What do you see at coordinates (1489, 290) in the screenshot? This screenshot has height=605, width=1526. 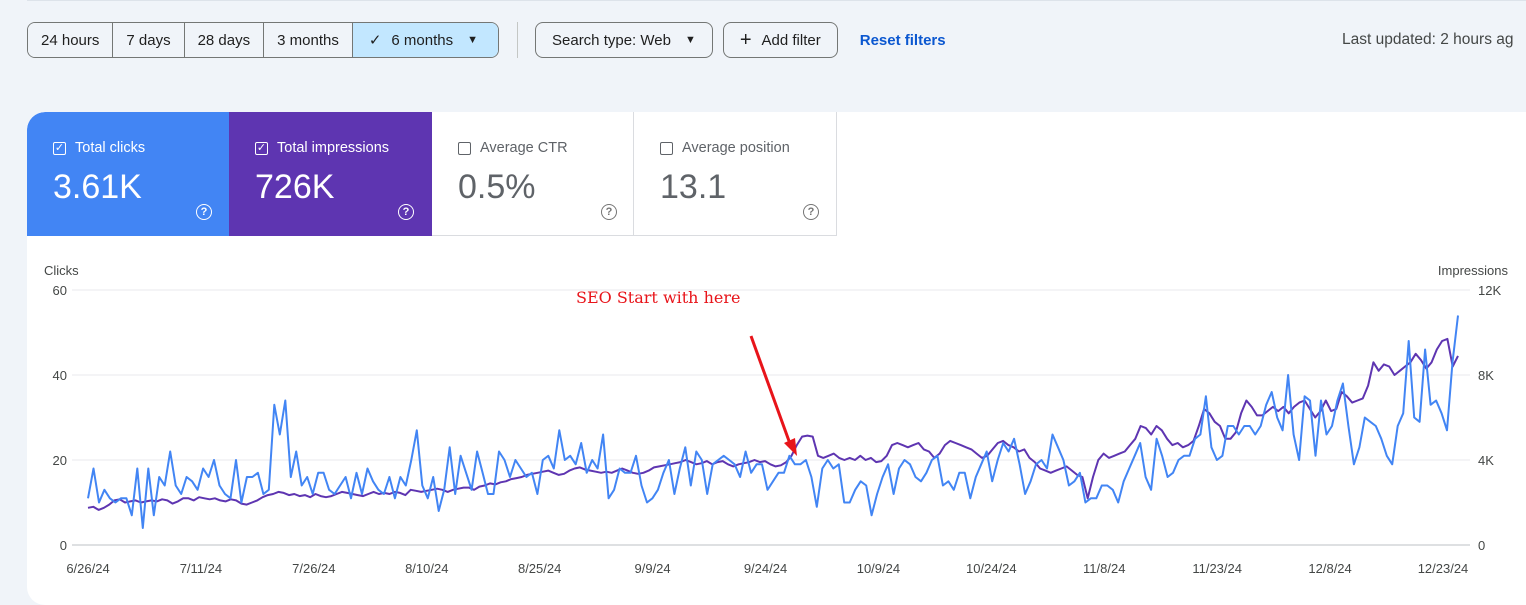 I see `right-tick-label: 12K` at bounding box center [1489, 290].